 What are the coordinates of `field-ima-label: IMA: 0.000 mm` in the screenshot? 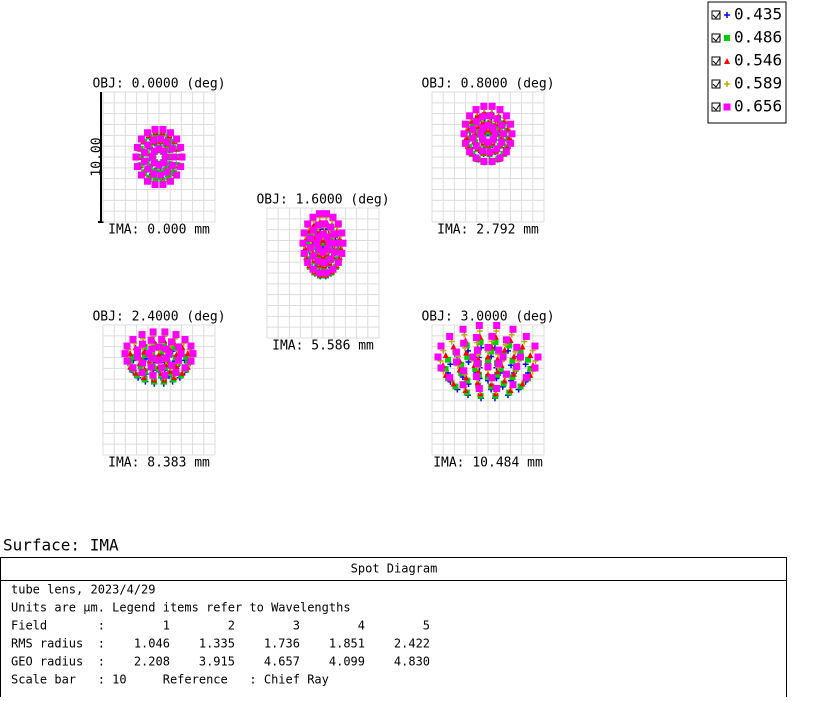 It's located at (159, 230).